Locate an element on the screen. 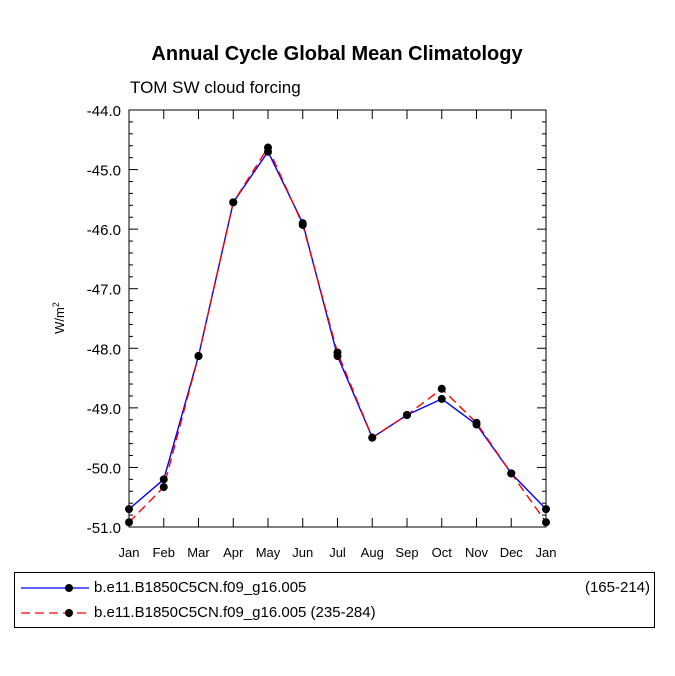 This screenshot has height=676, width=675. x-tick-label: Aug is located at coordinates (372, 552).